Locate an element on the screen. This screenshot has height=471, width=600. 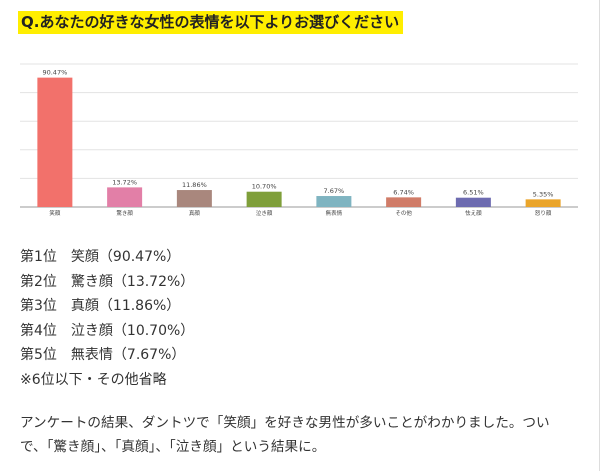
rank-position: 第2位 is located at coordinates (38, 281).